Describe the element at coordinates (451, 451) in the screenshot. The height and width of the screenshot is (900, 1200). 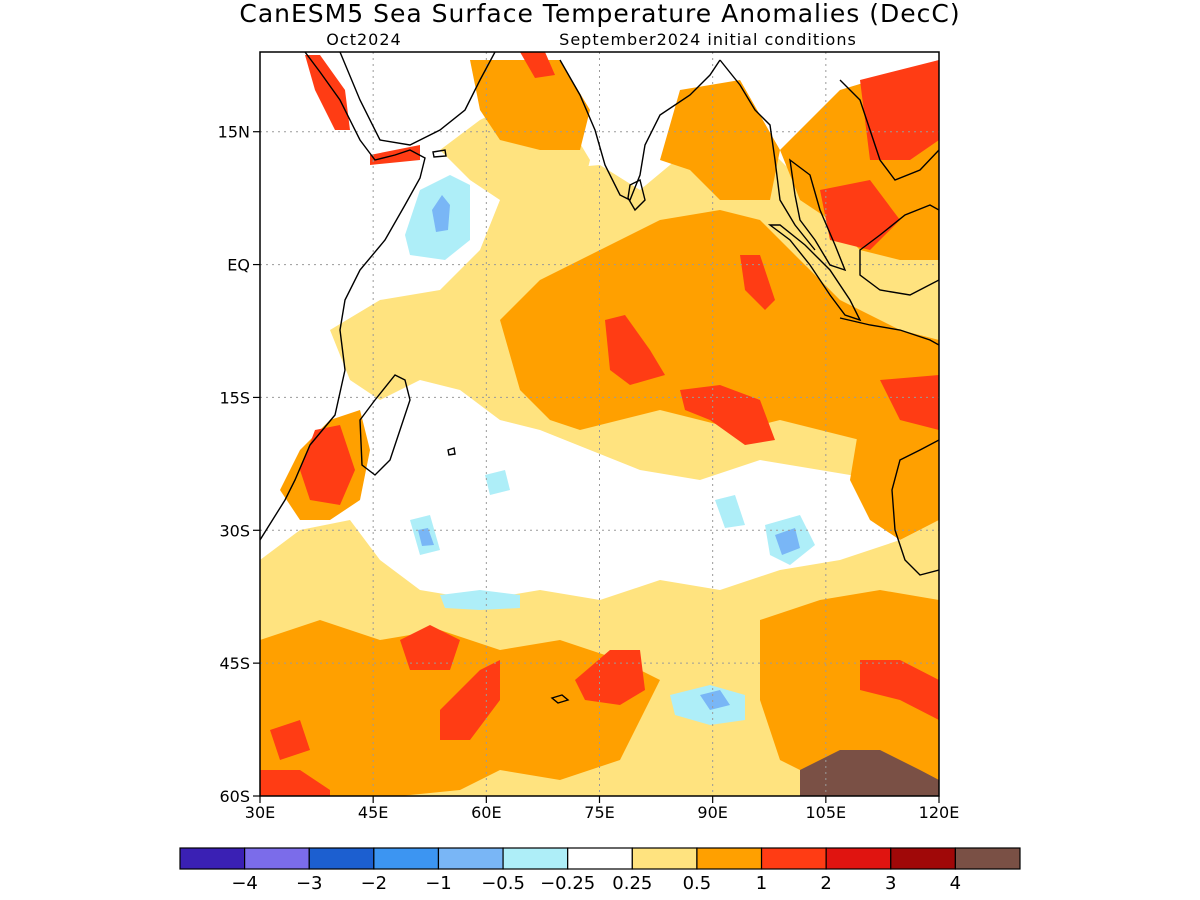
I see `mascarene-coastline` at that location.